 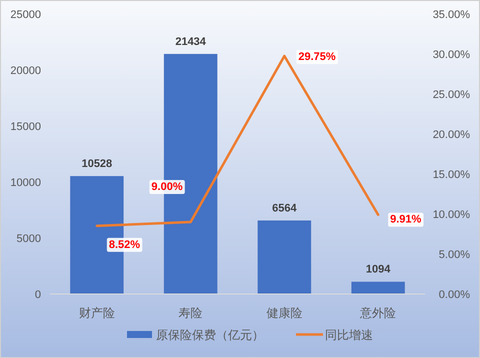 I want to click on data-label: 29.75%, so click(x=317, y=57).